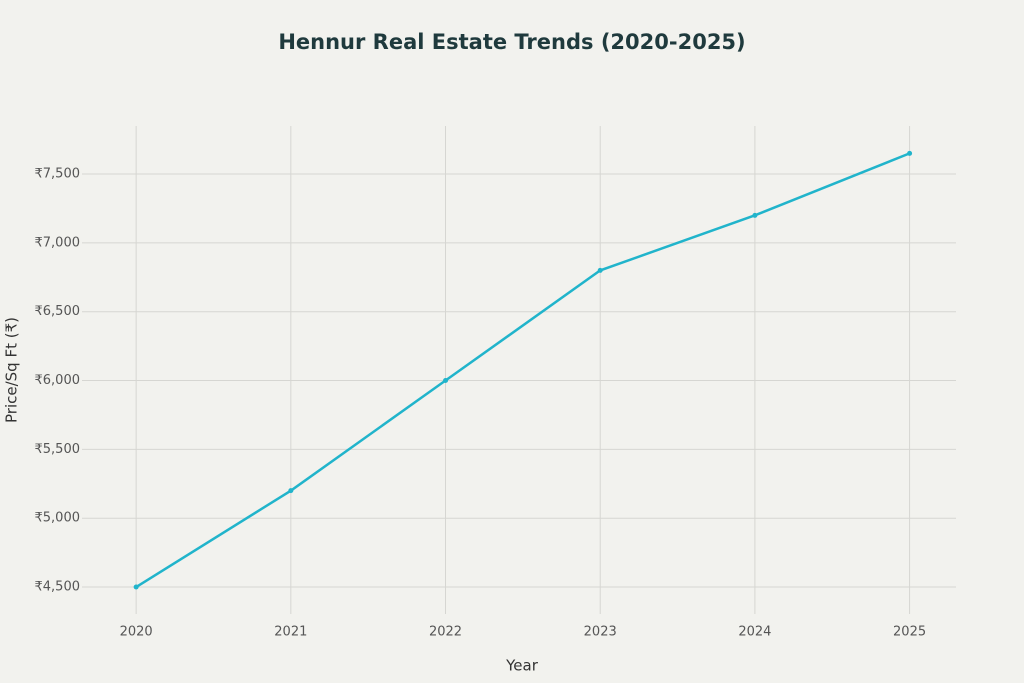 The image size is (1024, 683). What do you see at coordinates (58, 311) in the screenshot?
I see `y-tick-label: ₹6,500` at bounding box center [58, 311].